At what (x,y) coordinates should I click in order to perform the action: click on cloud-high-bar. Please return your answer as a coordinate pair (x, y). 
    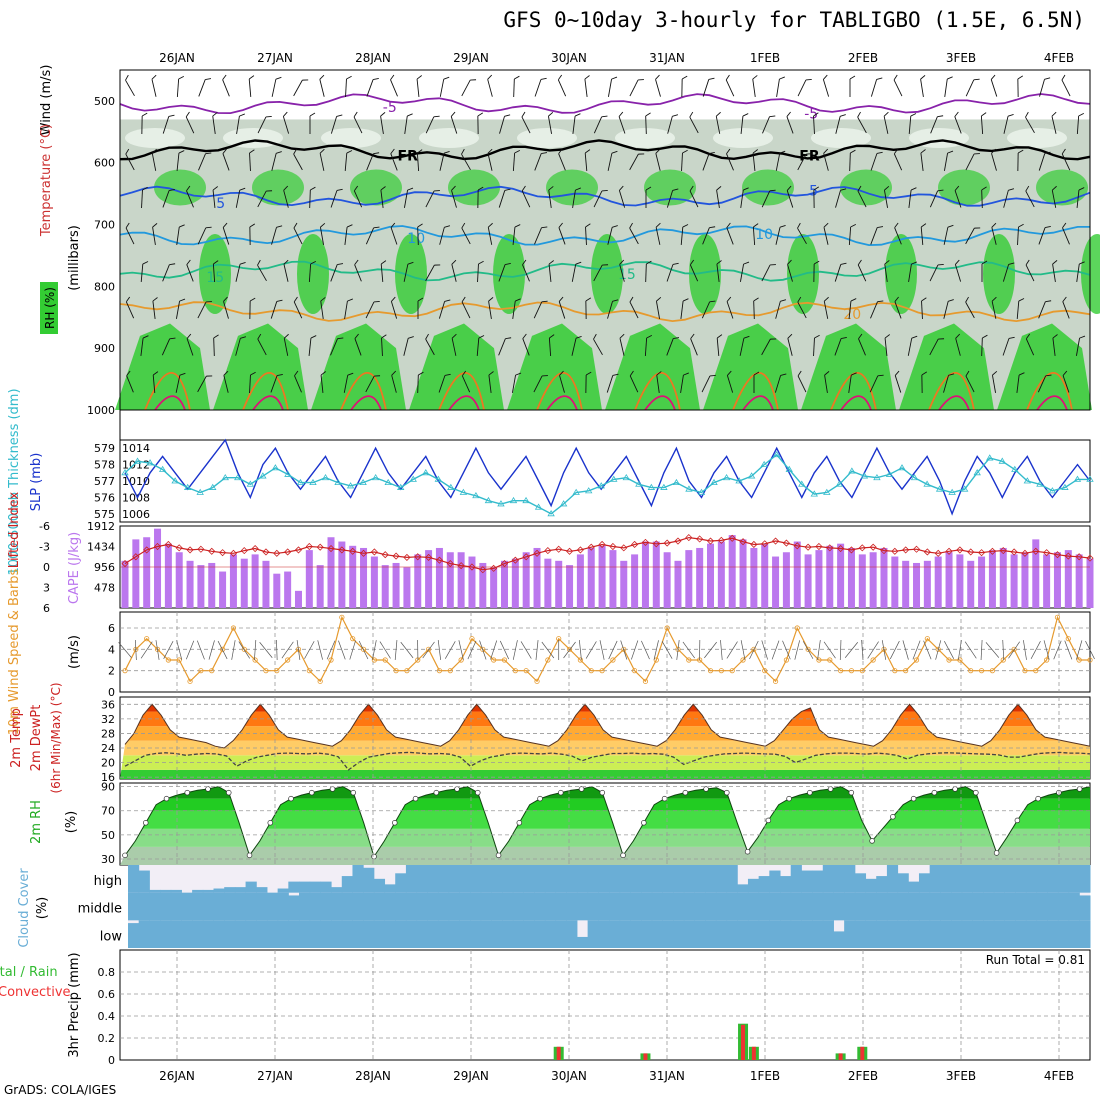
    Looking at the image, I should click on (732, 879).